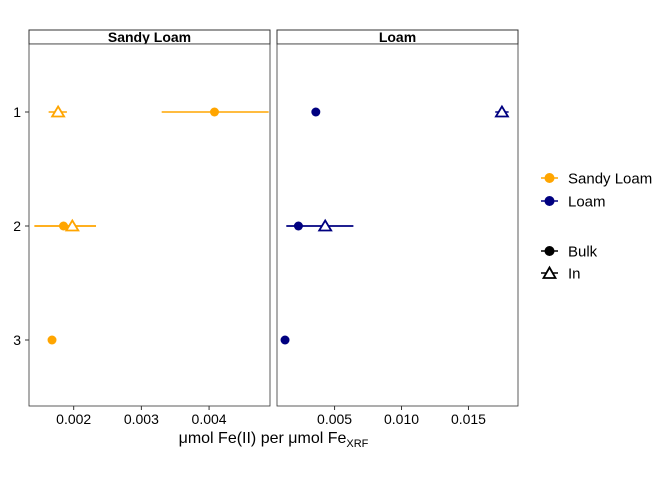 Image resolution: width=672 pixels, height=480 pixels. Describe the element at coordinates (209, 419) in the screenshot. I see `x-tick-label-sandy-loam: 0.004` at that location.